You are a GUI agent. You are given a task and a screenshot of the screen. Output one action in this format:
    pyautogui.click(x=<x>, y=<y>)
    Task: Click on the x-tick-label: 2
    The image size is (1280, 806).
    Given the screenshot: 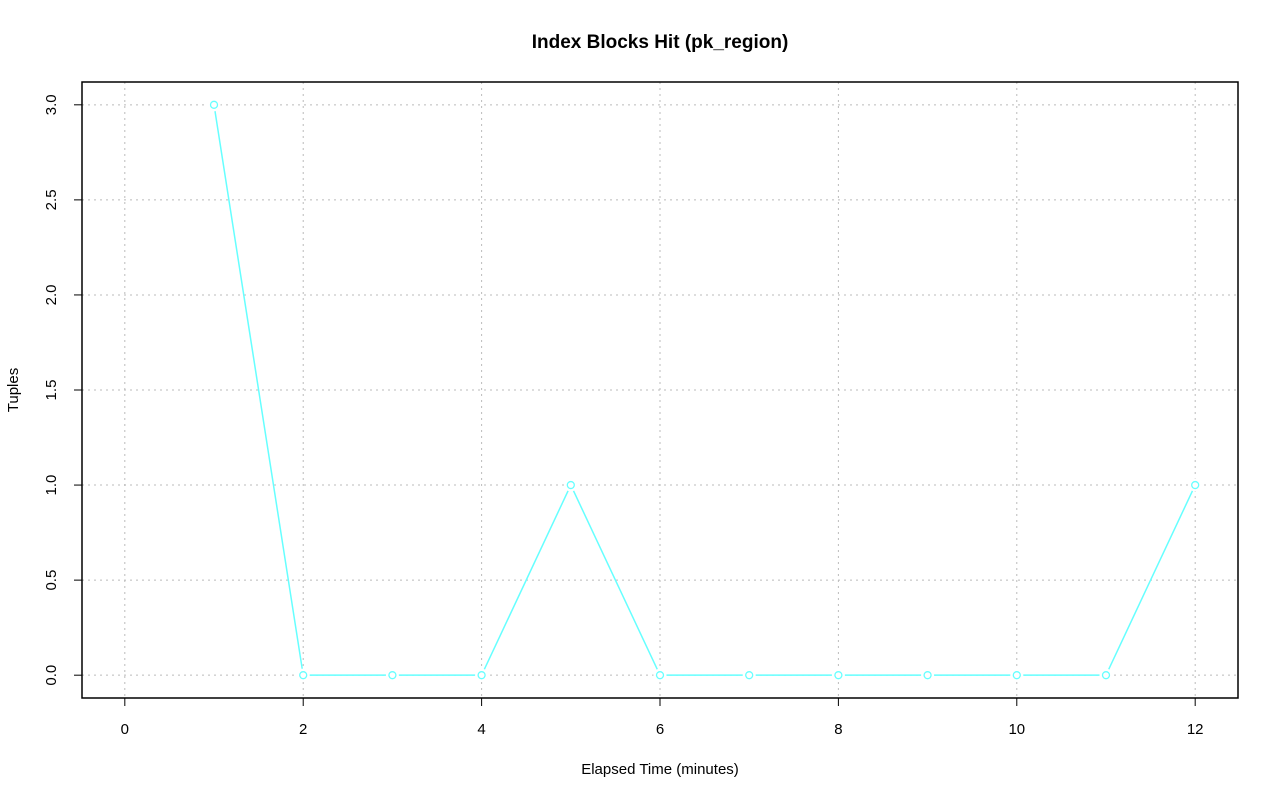 What is the action you would take?
    pyautogui.click(x=303, y=729)
    